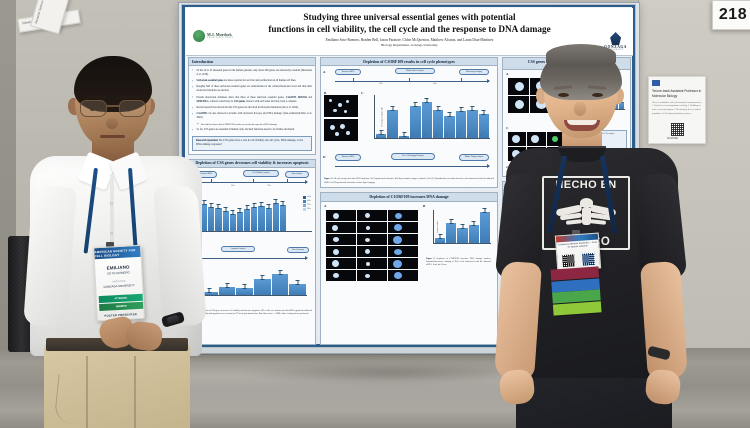  I want to click on apoptosis-chart, so click(253, 281).